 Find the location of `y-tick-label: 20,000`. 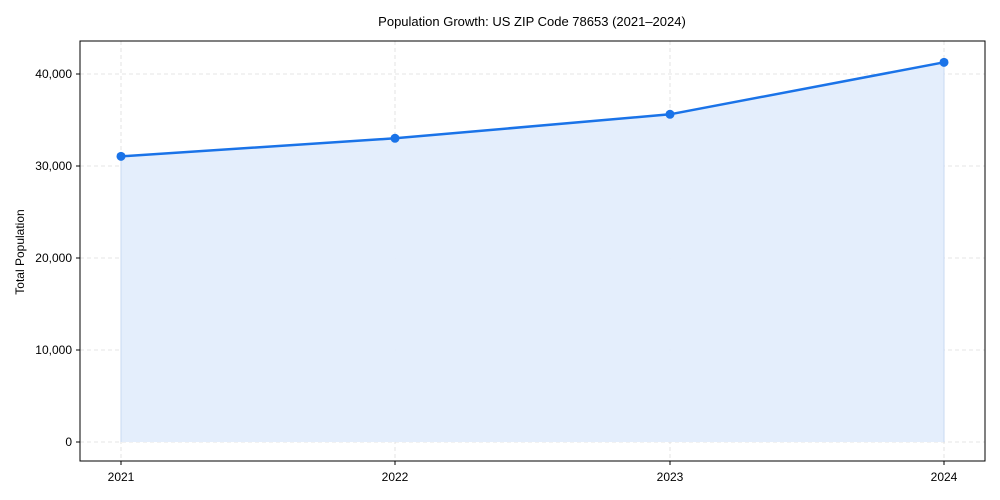

y-tick-label: 20,000 is located at coordinates (53, 258).